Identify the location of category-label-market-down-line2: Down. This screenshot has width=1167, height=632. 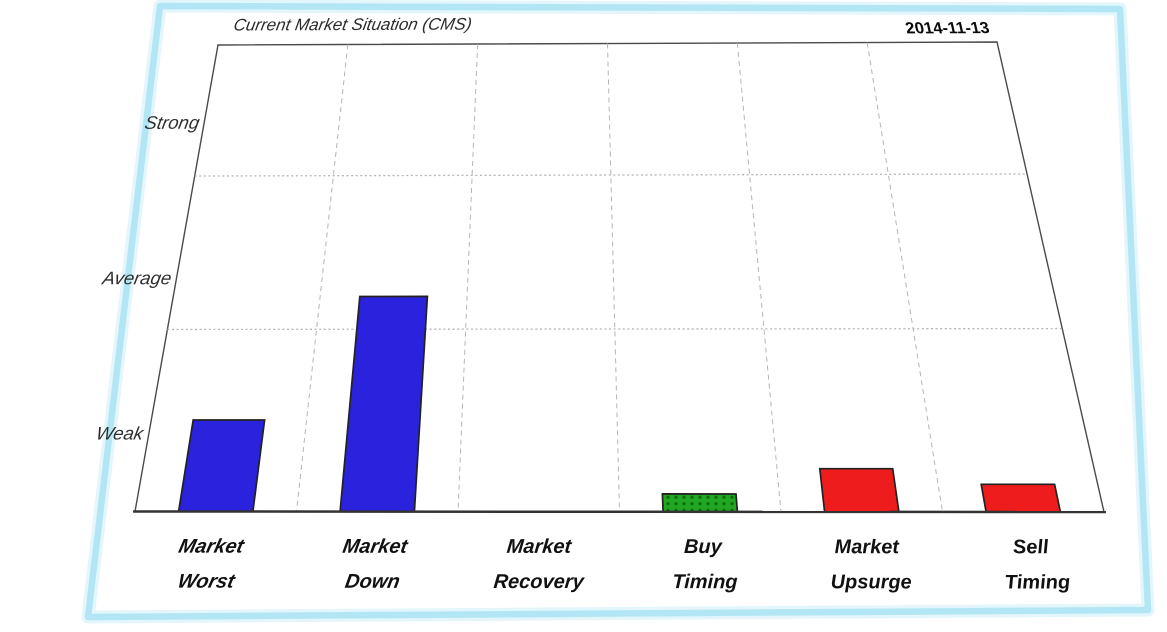
(372, 582).